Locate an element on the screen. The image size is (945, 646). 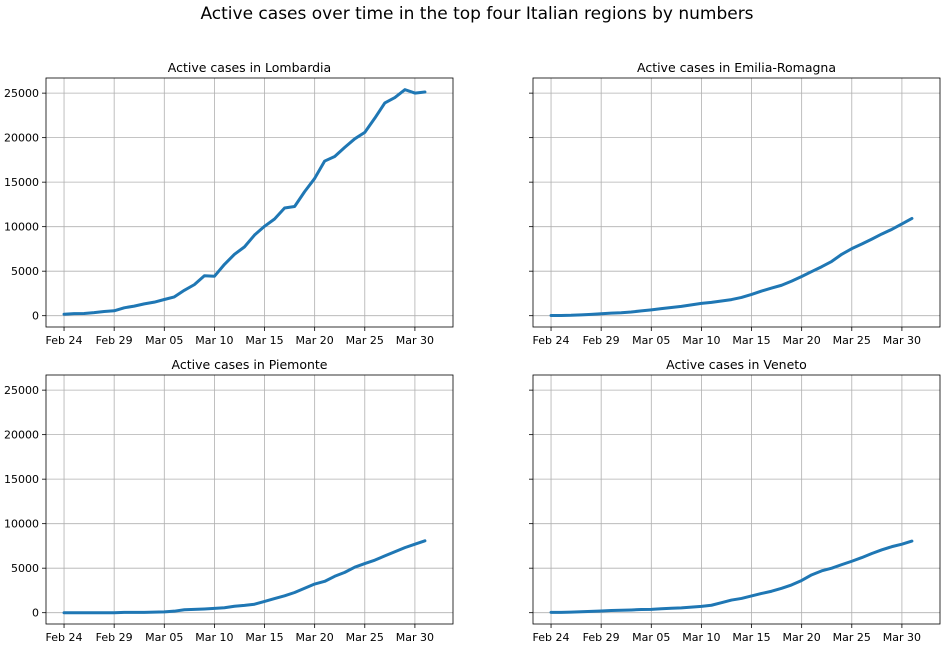
subplot-title: Active cases in Emilia-Romagna is located at coordinates (736, 67).